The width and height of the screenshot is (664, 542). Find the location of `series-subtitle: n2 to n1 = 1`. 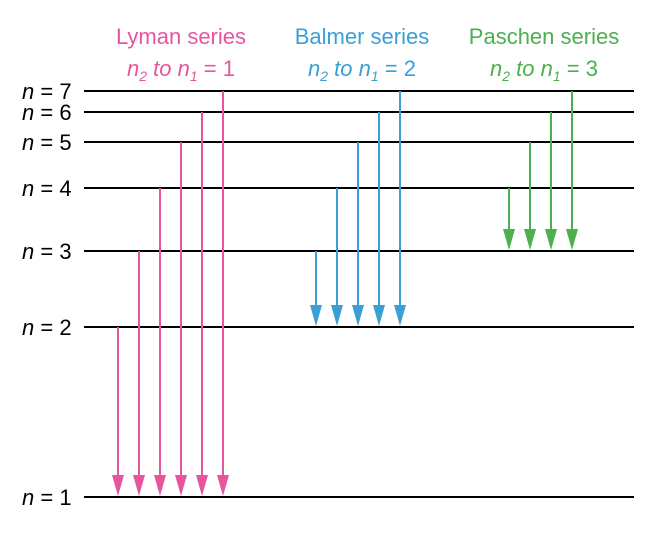

series-subtitle: n2 to n1 = 1 is located at coordinates (181, 70).